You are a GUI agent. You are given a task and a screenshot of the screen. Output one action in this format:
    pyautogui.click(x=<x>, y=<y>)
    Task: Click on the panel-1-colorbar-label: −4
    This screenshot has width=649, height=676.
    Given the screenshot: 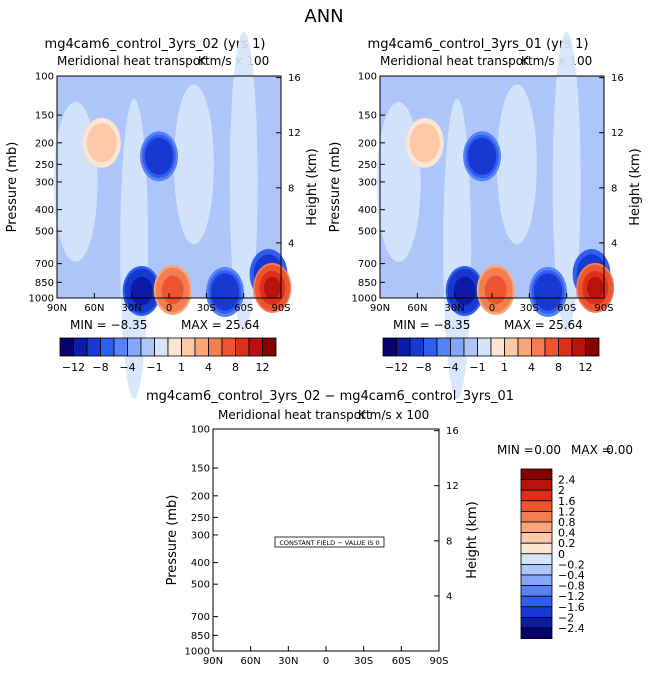 What is the action you would take?
    pyautogui.click(x=127, y=367)
    